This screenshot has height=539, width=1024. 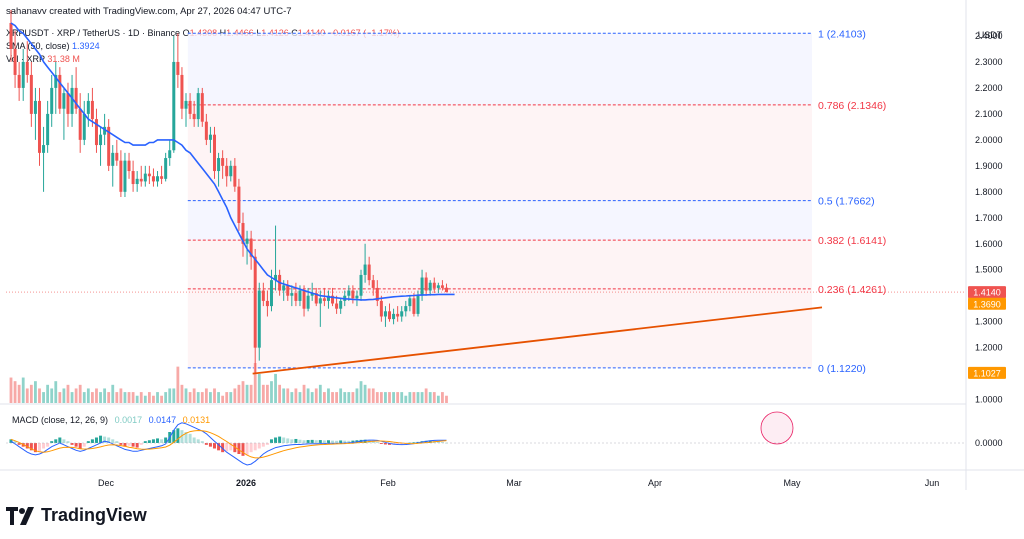 I want to click on support-trendline, so click(x=537, y=340).